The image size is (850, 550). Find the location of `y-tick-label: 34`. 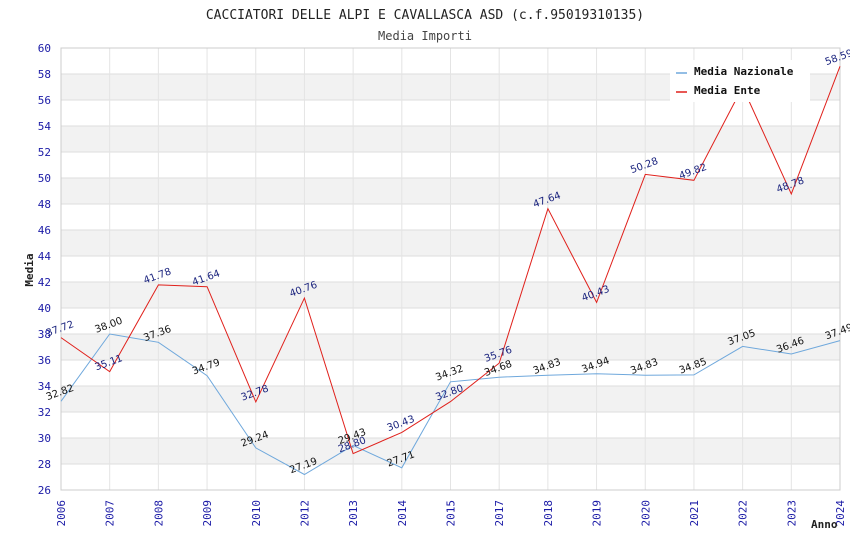

y-tick-label: 34 is located at coordinates (45, 386).